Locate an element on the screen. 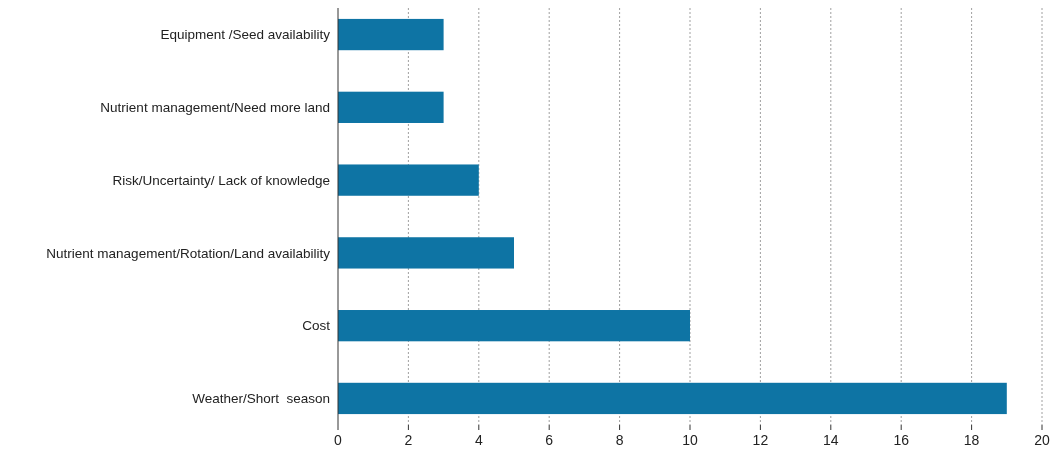 The width and height of the screenshot is (1060, 452). x-tick-label: 10 is located at coordinates (690, 440).